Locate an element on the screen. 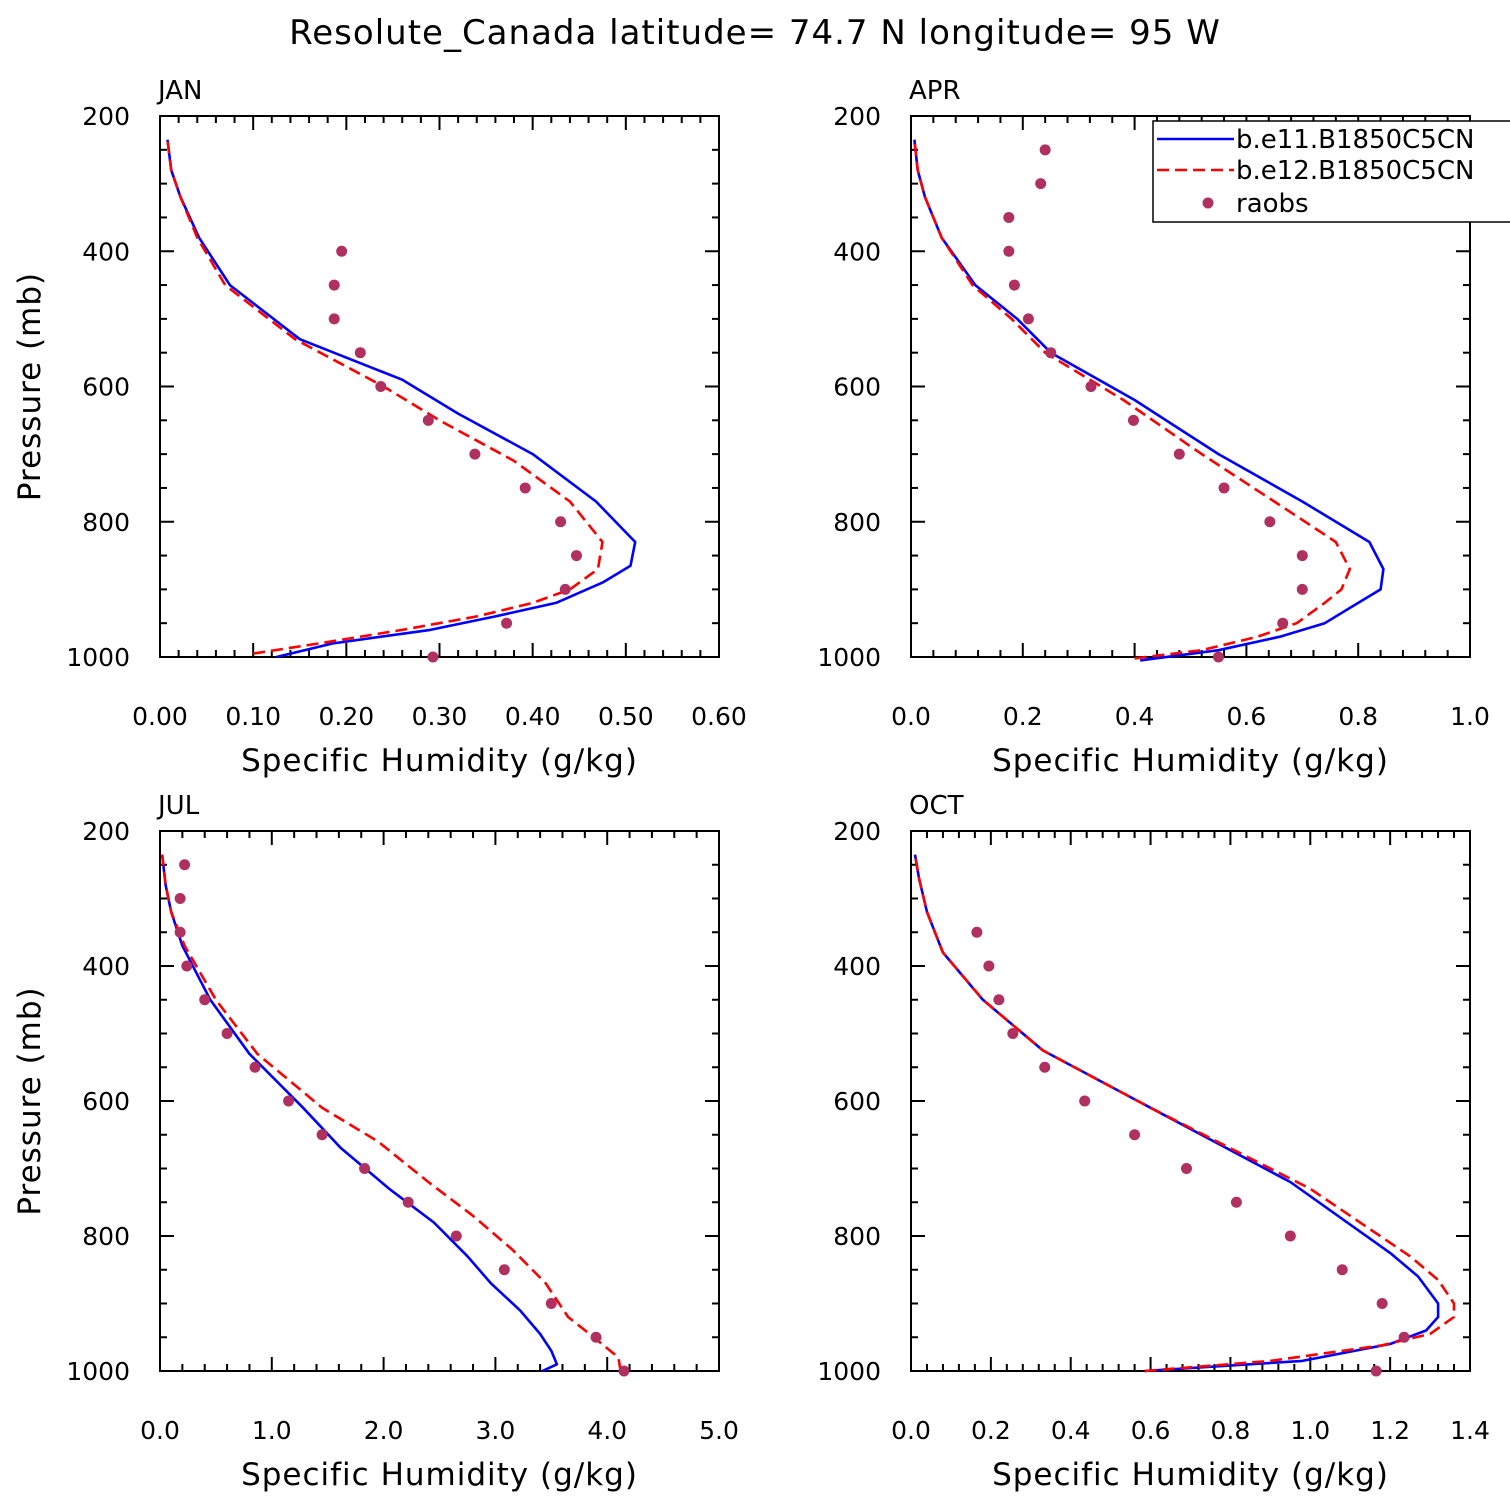  x-tick-label: 0.10 is located at coordinates (253, 716).